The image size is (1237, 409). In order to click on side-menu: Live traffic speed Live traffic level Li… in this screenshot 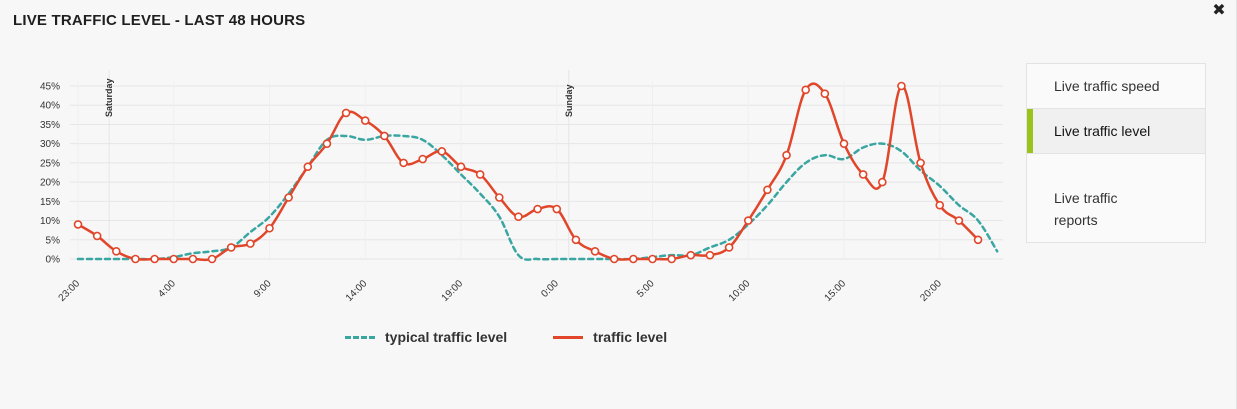, I will do `click(1116, 153)`.